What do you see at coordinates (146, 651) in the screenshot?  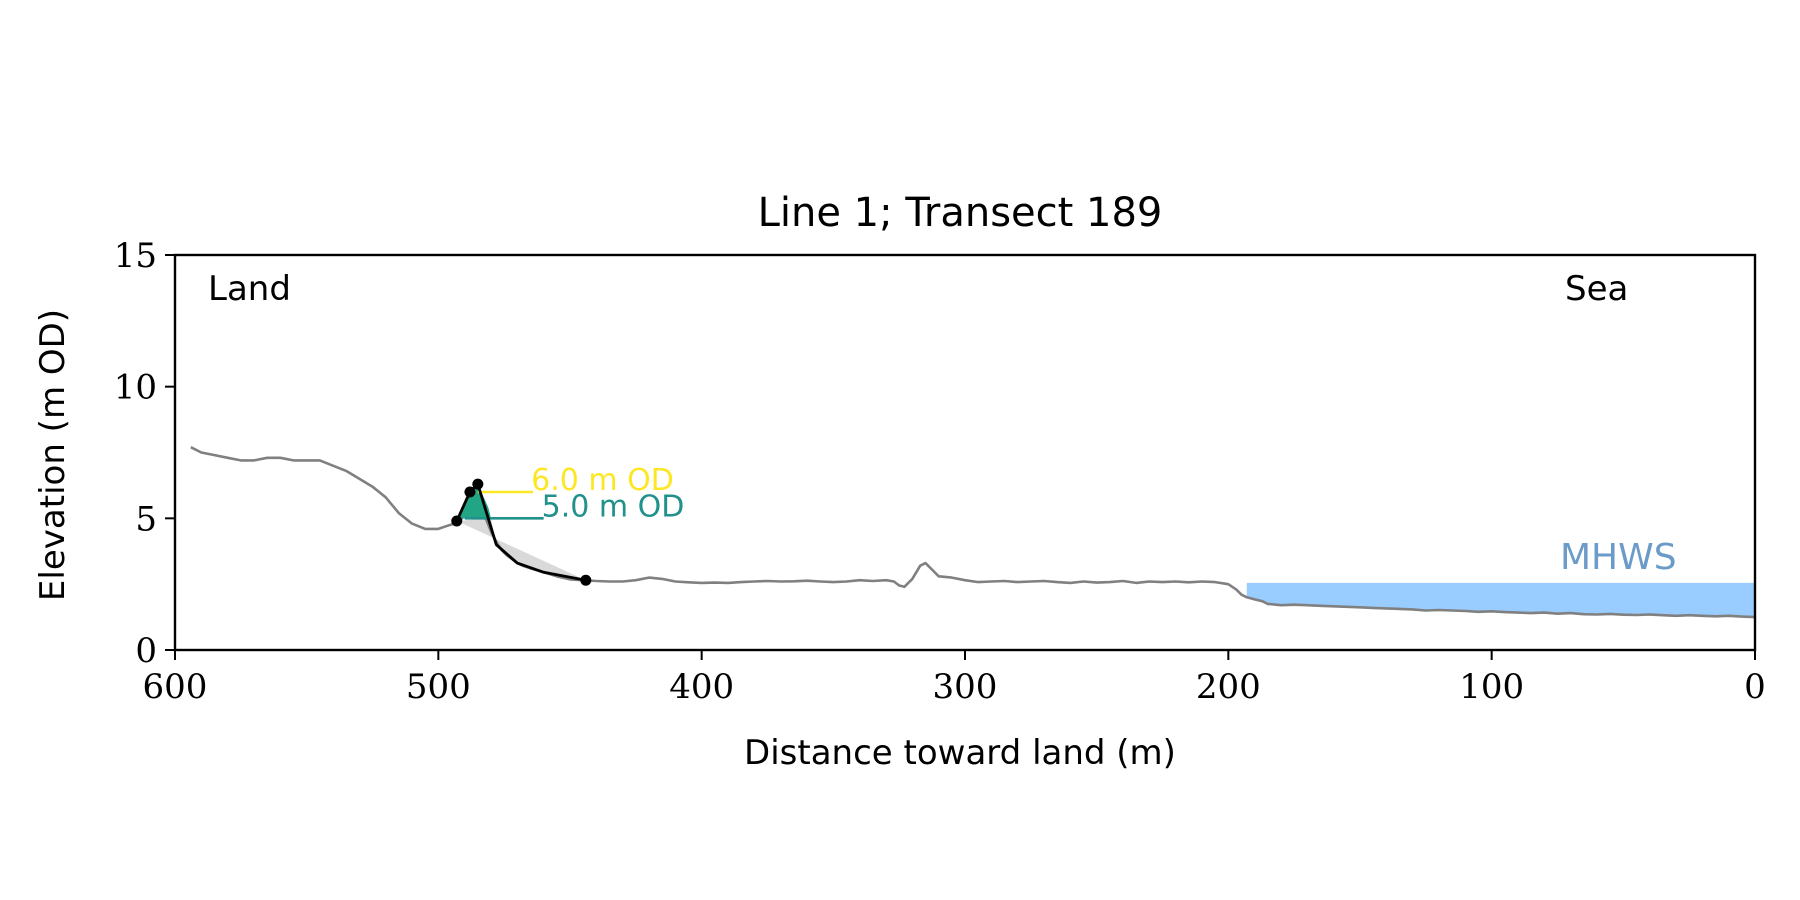 I see `y-tick-label-0: 0` at bounding box center [146, 651].